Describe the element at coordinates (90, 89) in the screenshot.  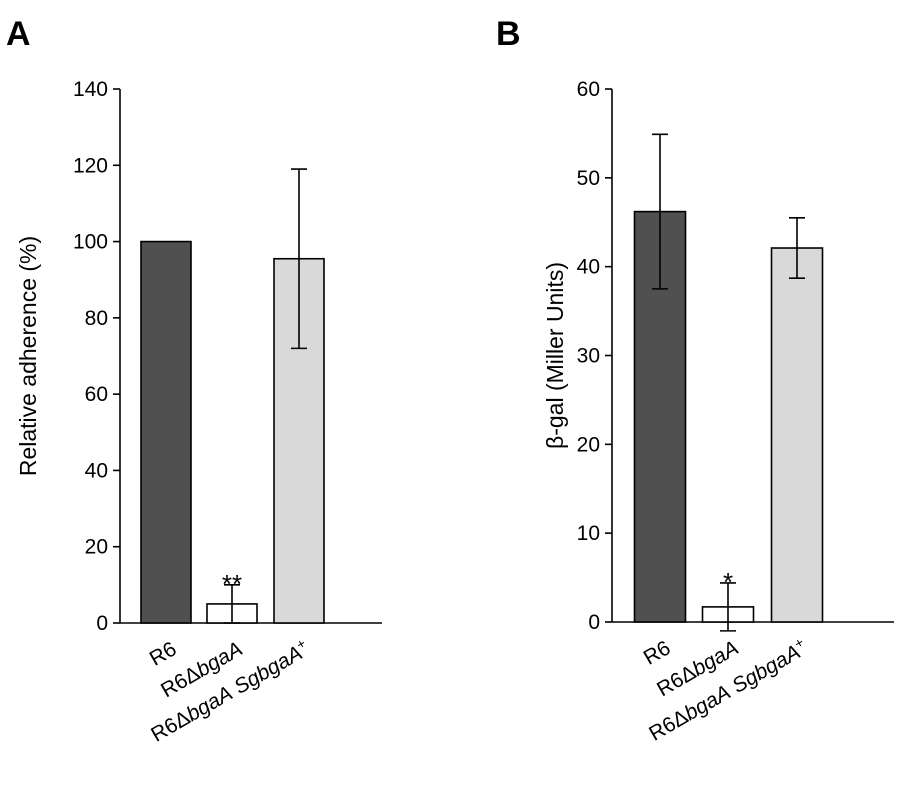
I see `chart-a-y-tick-label: 140` at that location.